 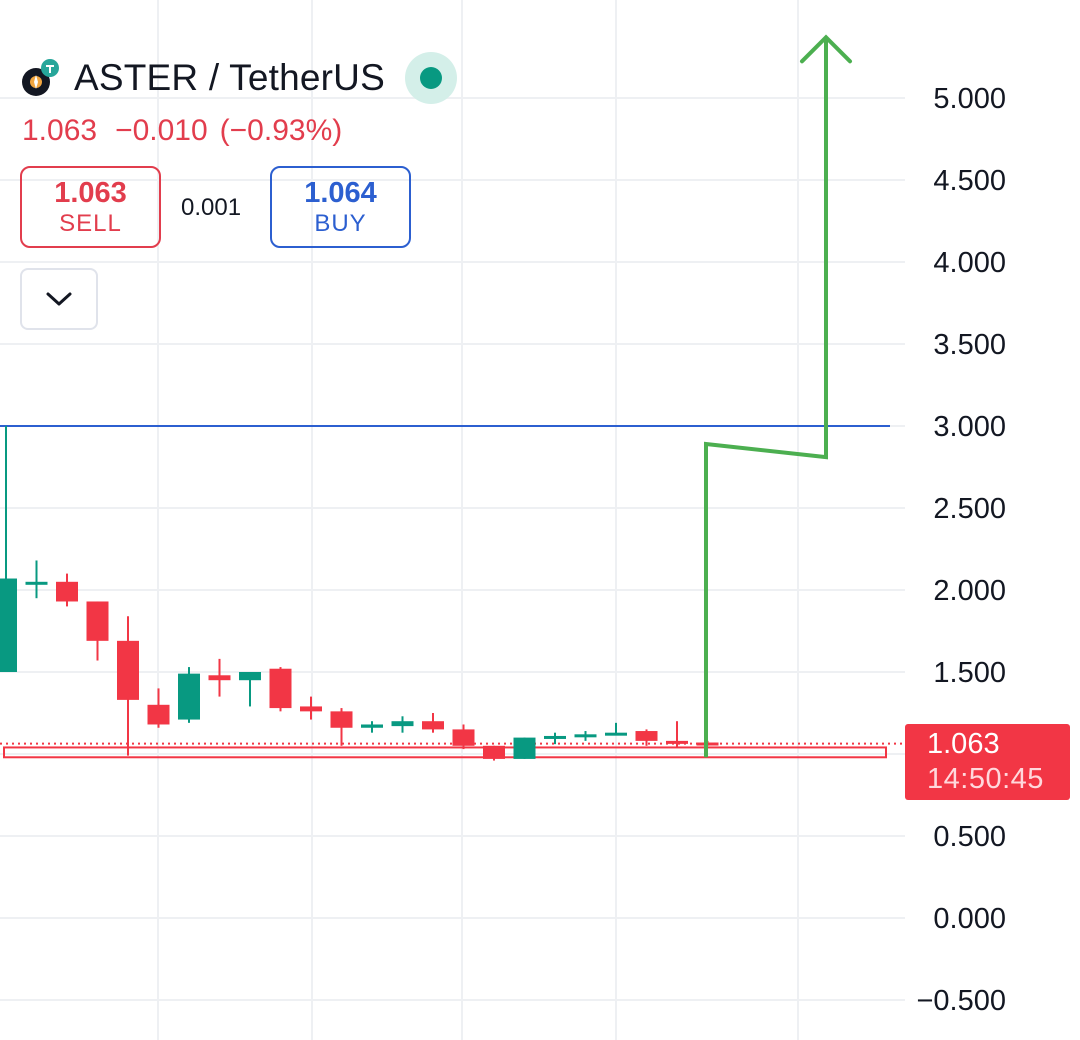 What do you see at coordinates (969, 509) in the screenshot?
I see `axis-tick-label: 2.500` at bounding box center [969, 509].